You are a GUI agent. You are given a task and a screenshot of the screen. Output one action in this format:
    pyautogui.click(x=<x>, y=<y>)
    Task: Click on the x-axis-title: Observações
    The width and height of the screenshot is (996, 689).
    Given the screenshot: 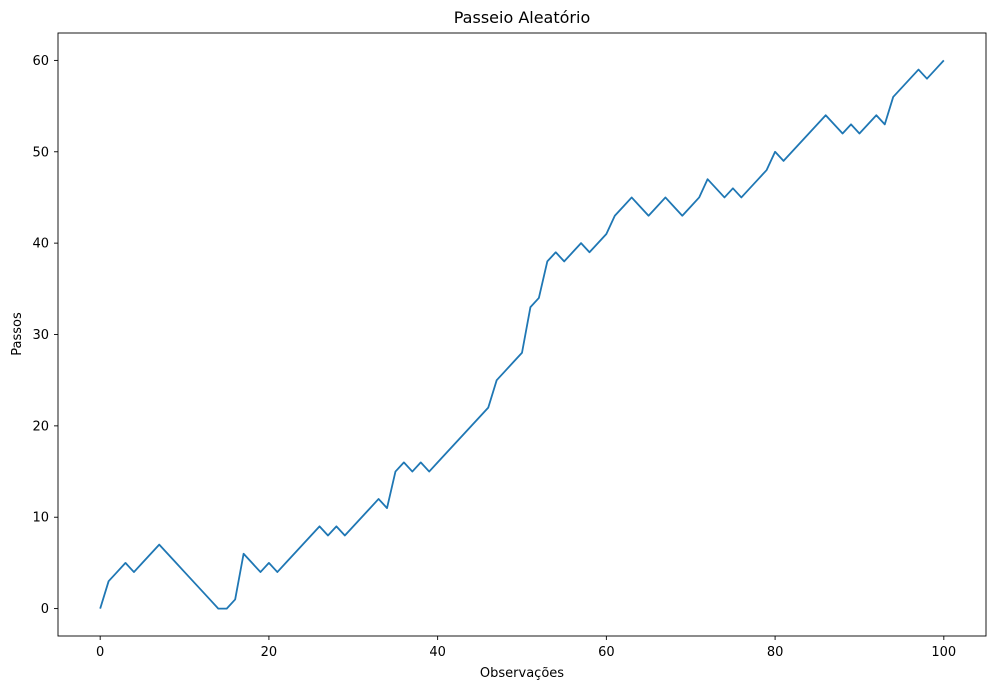 What is the action you would take?
    pyautogui.click(x=522, y=673)
    